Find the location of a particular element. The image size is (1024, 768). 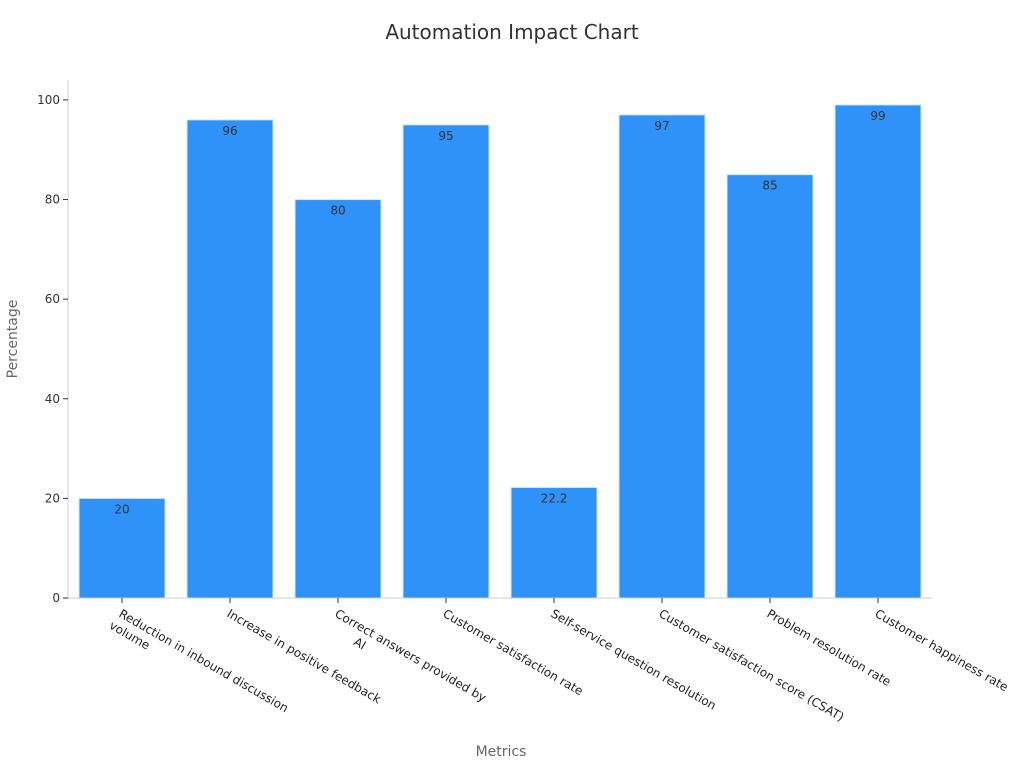

y-tick-label: 60 is located at coordinates (52, 299).